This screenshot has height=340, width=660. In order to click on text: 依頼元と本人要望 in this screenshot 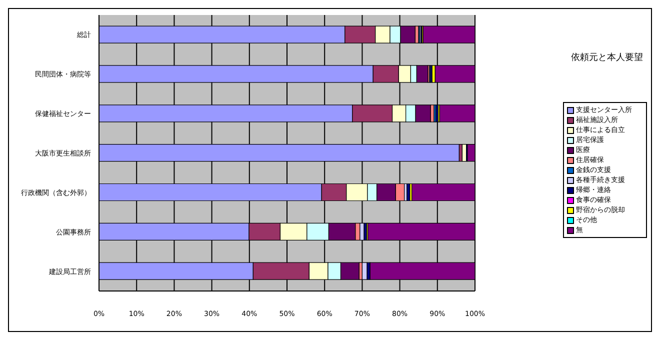, I will do `click(607, 58)`.